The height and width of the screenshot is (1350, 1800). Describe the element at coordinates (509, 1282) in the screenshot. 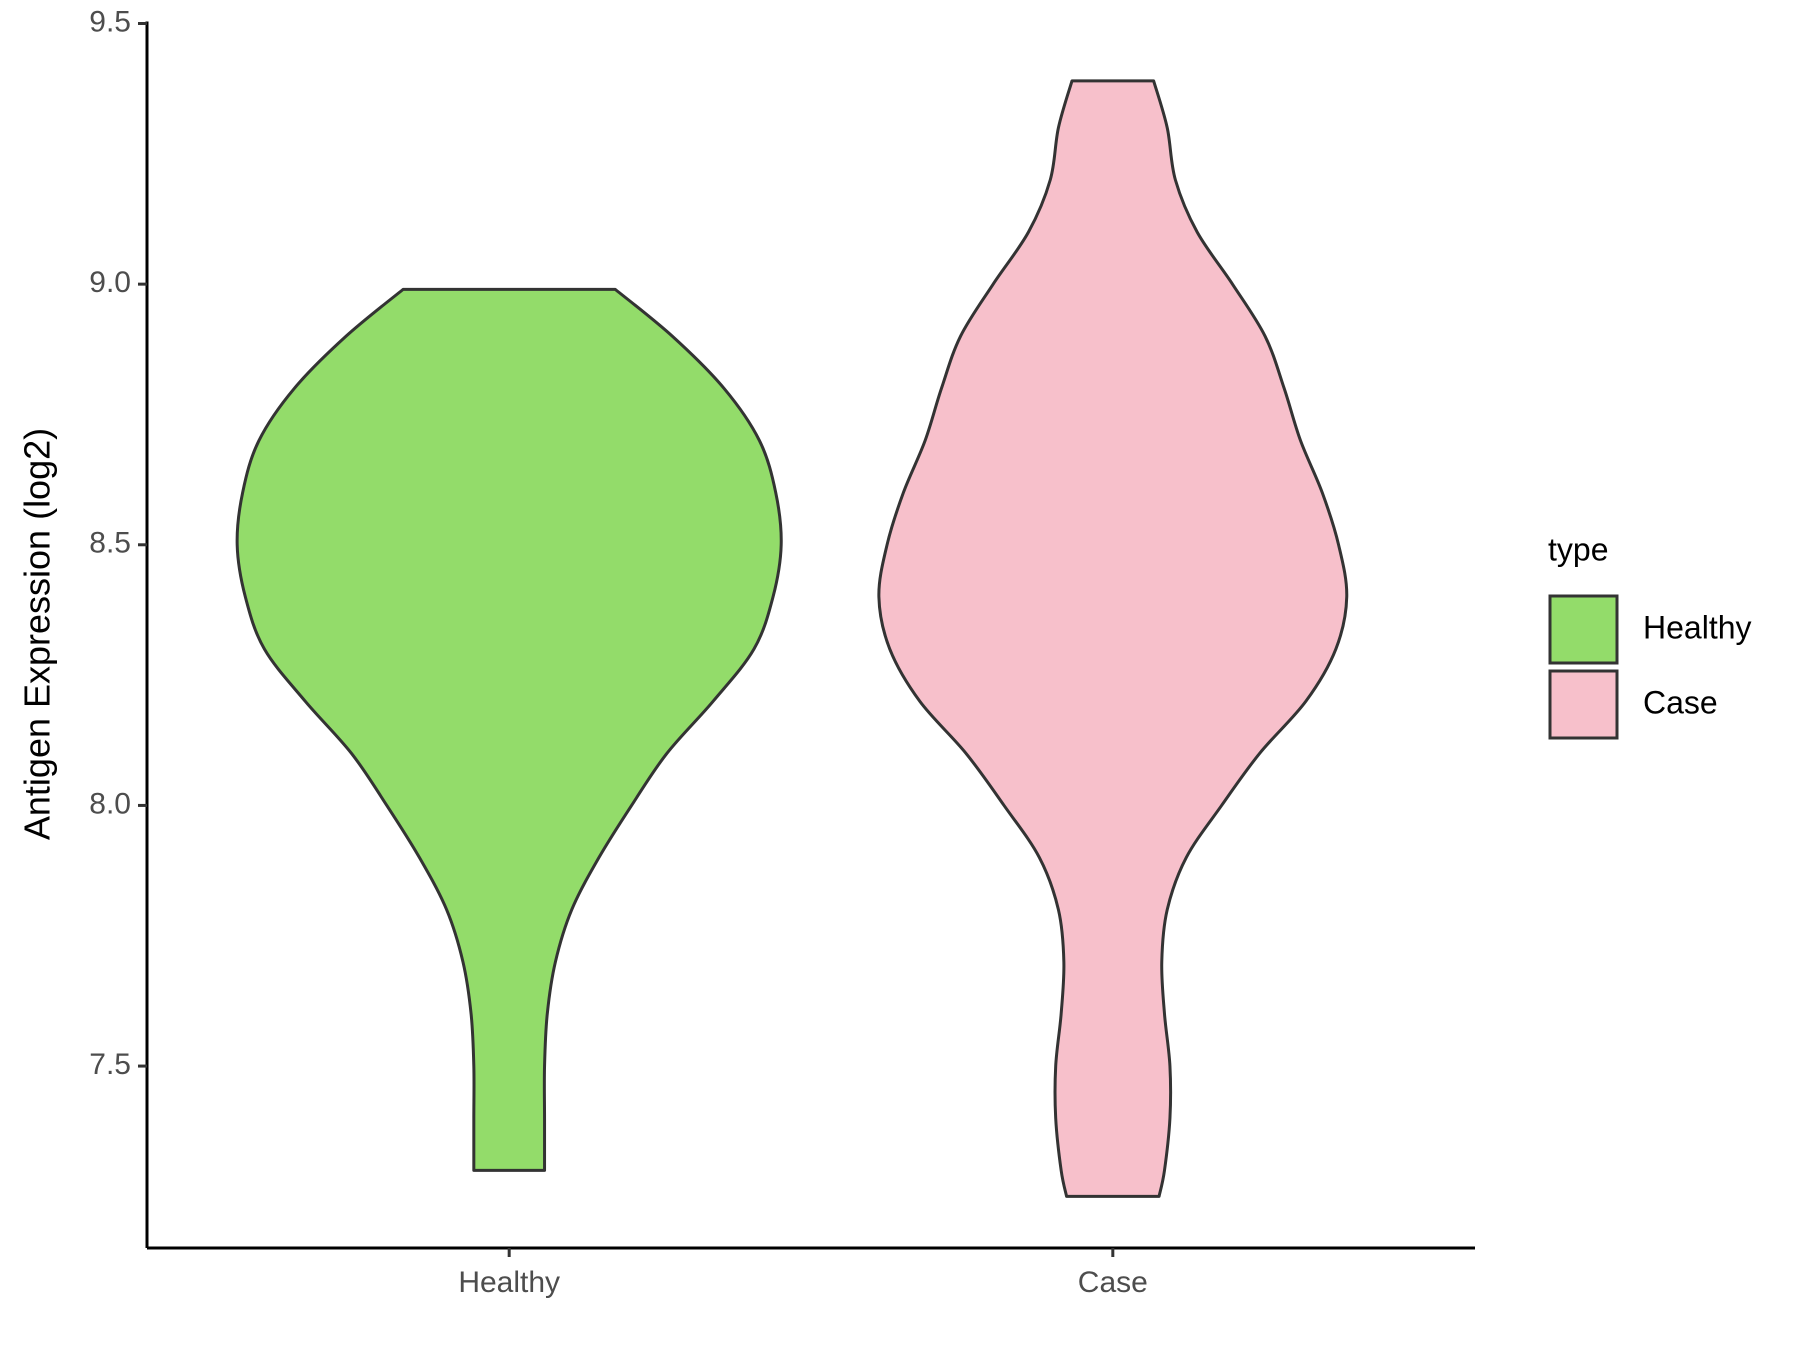

I see `x-tick-label: Healthy` at that location.